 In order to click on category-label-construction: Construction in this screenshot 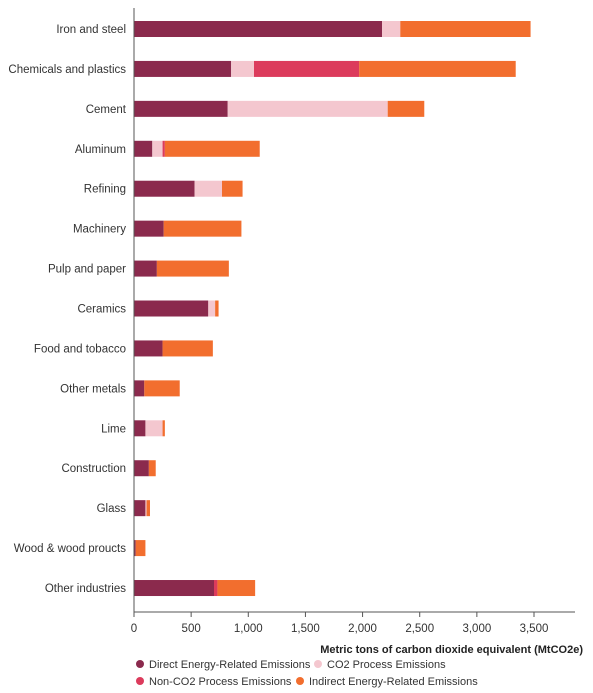, I will do `click(93, 469)`.